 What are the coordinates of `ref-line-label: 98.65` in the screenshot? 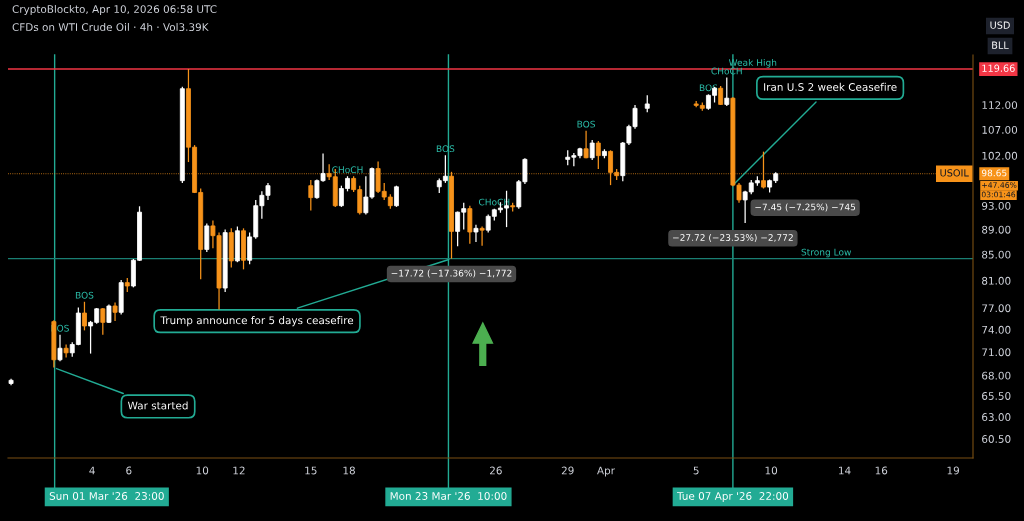 It's located at (994, 173).